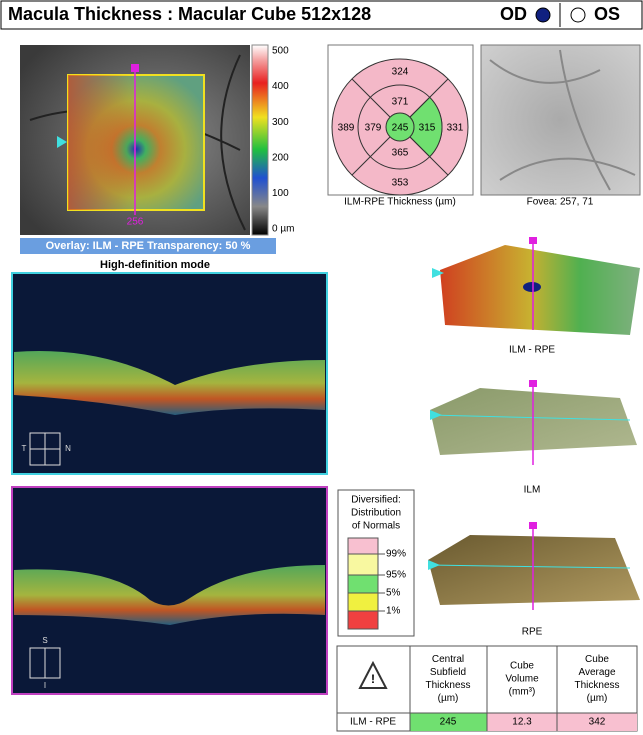 The height and width of the screenshot is (735, 643). Describe the element at coordinates (522, 692) in the screenshot. I see `column-header: (mm³)` at that location.